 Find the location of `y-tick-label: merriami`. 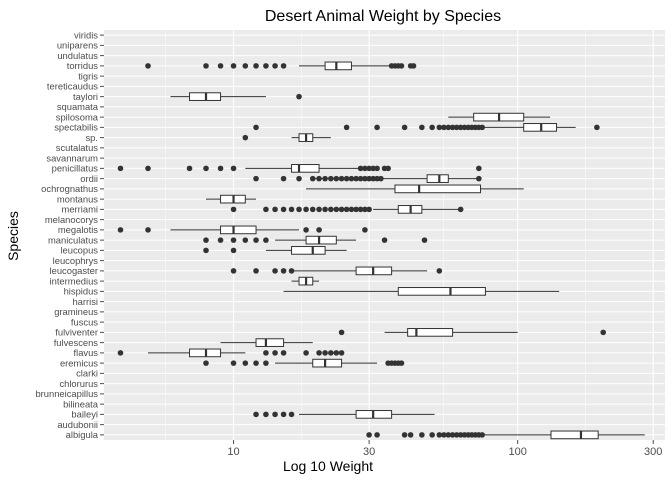

y-tick-label: merriami is located at coordinates (80, 209).